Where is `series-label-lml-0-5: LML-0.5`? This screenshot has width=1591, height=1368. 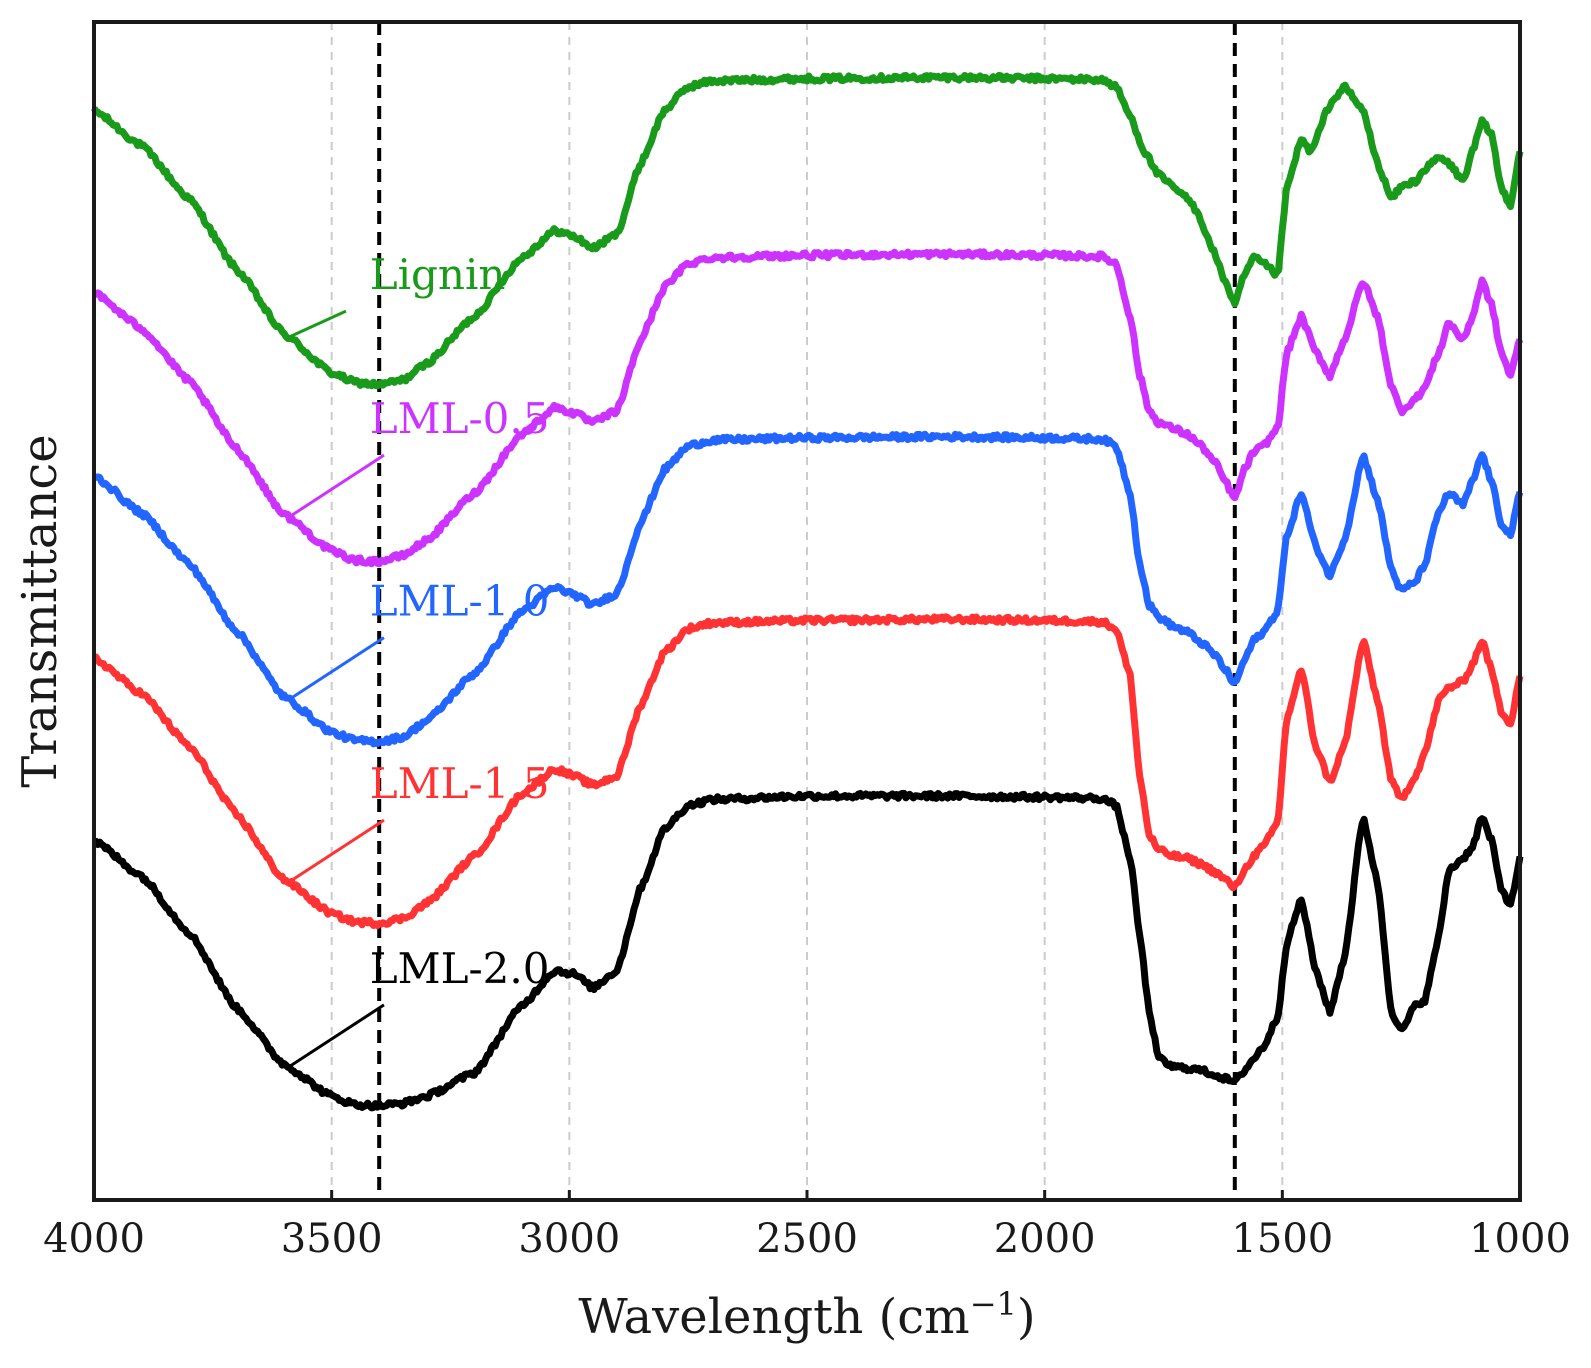
series-label-lml-0-5: LML-0.5 is located at coordinates (460, 418).